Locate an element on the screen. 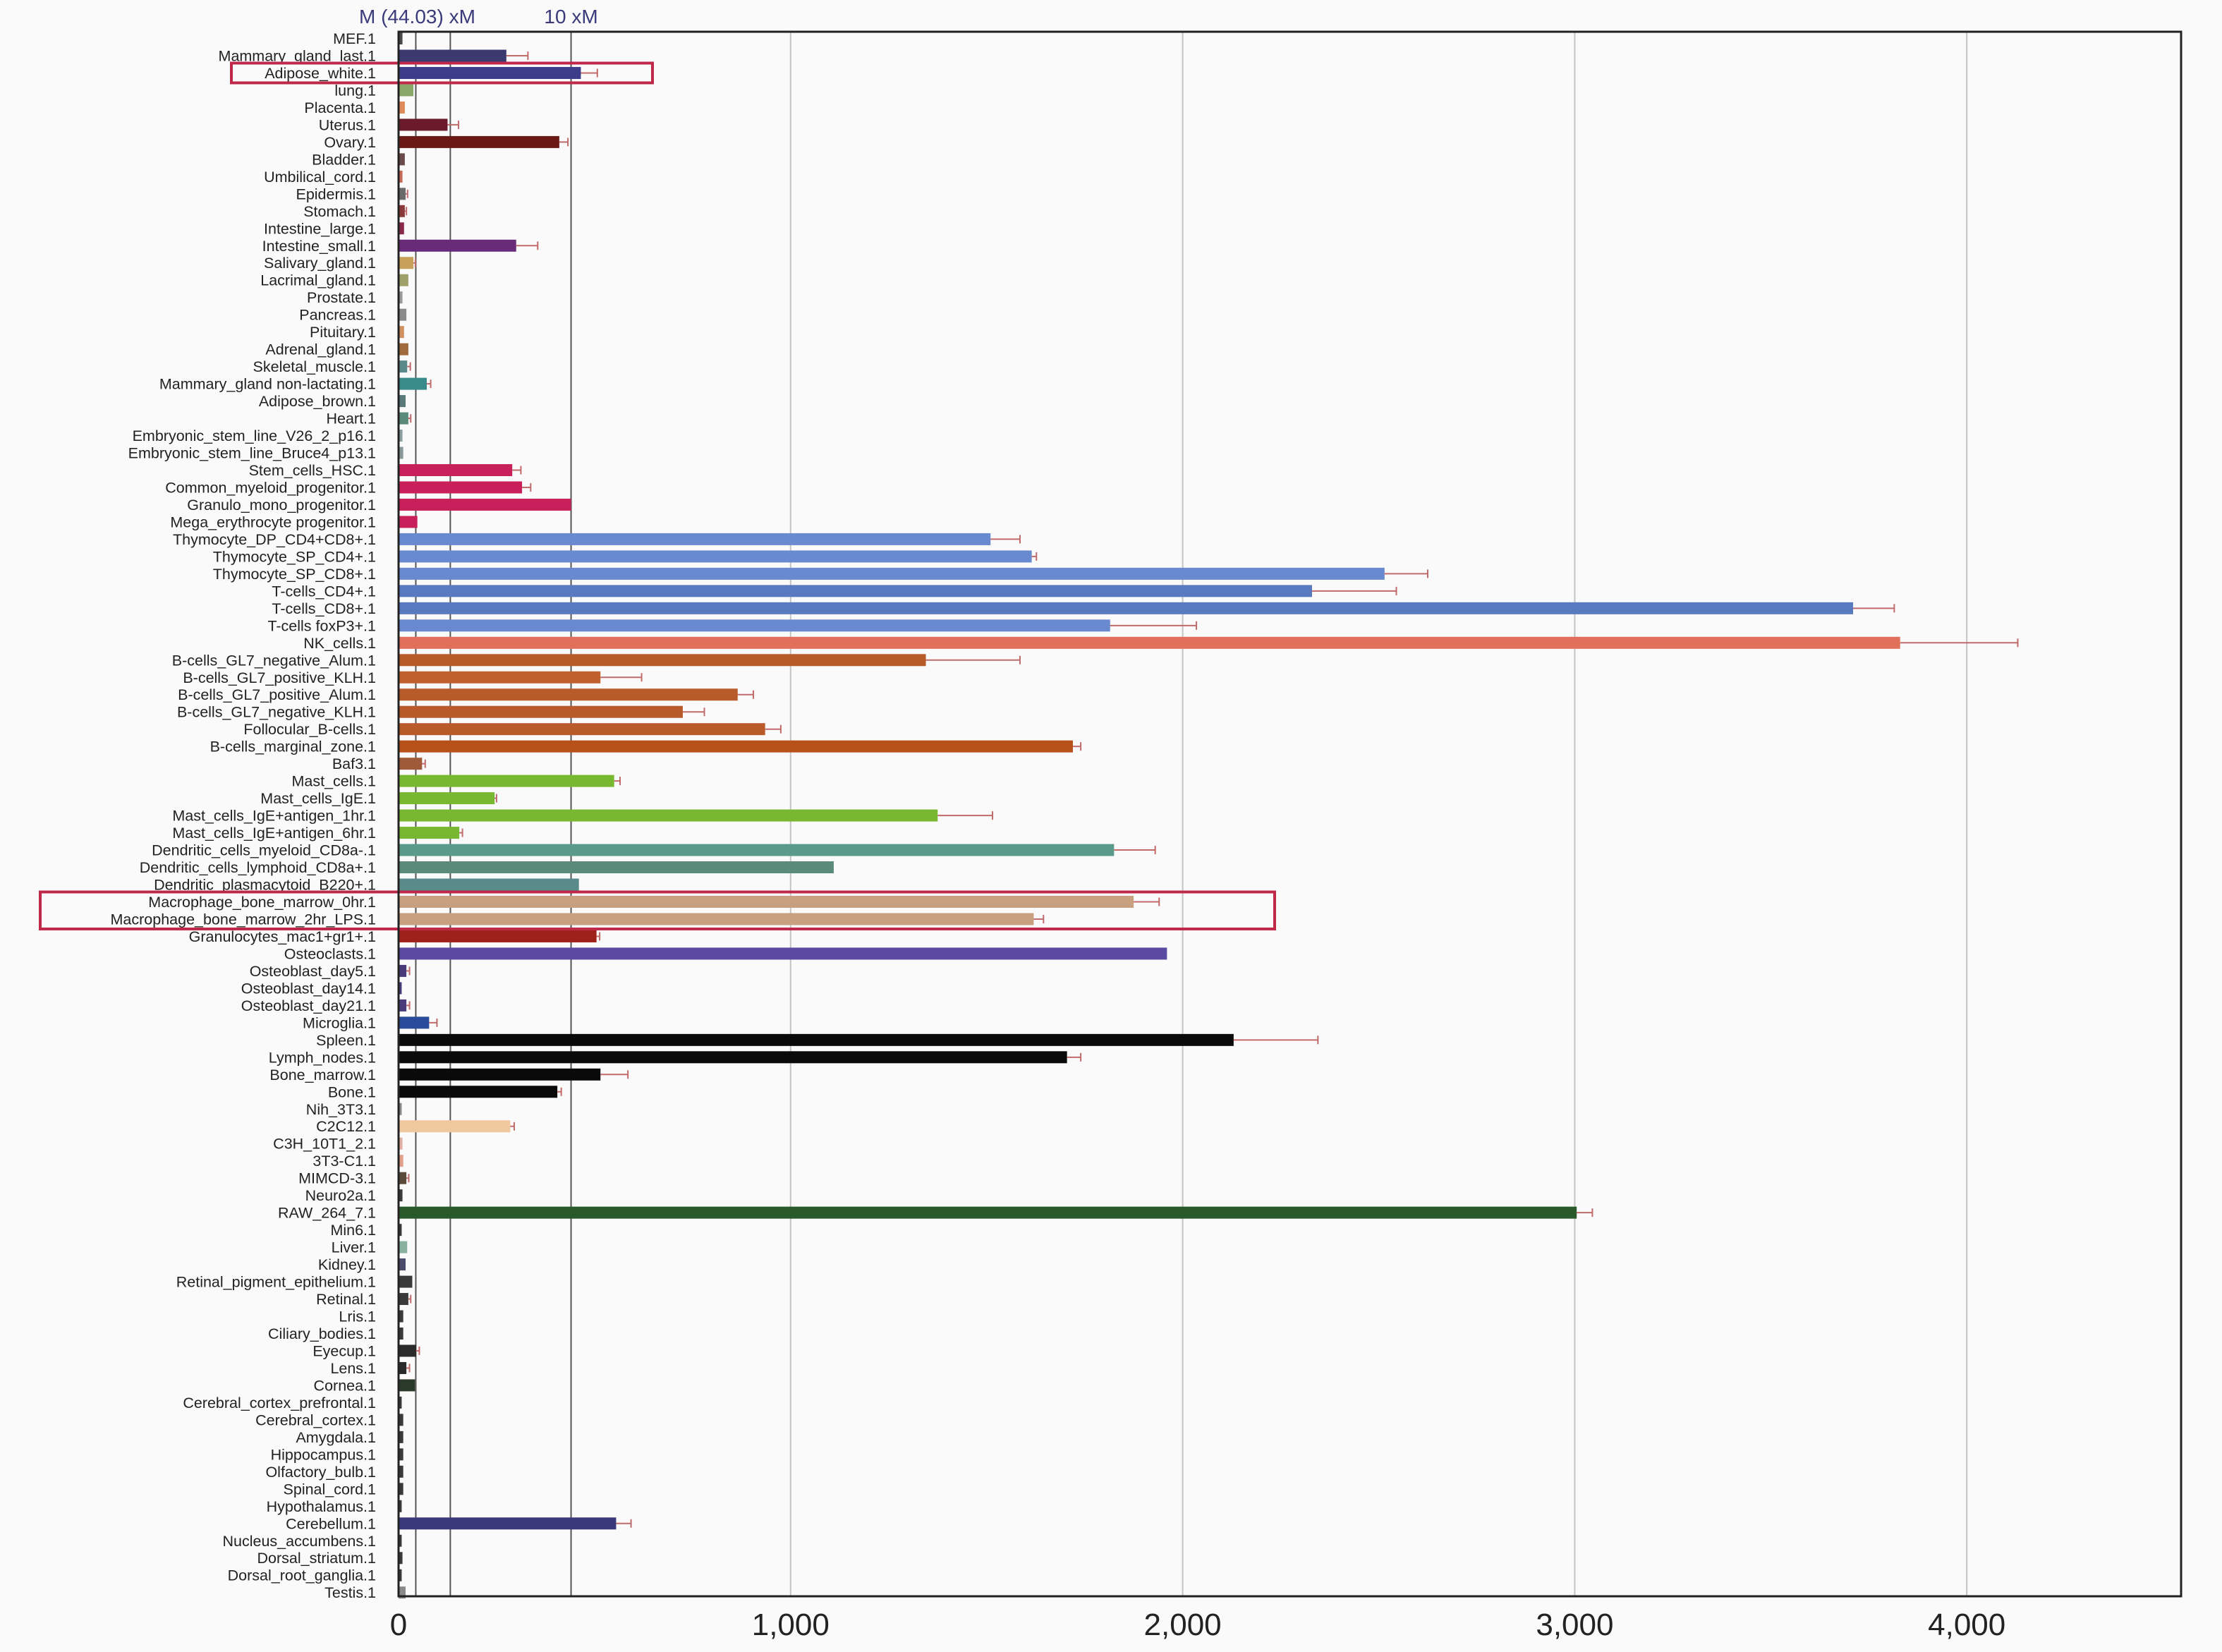 The image size is (2222, 1652). category-label: Dorsal_root_ganglia.1 is located at coordinates (302, 1576).